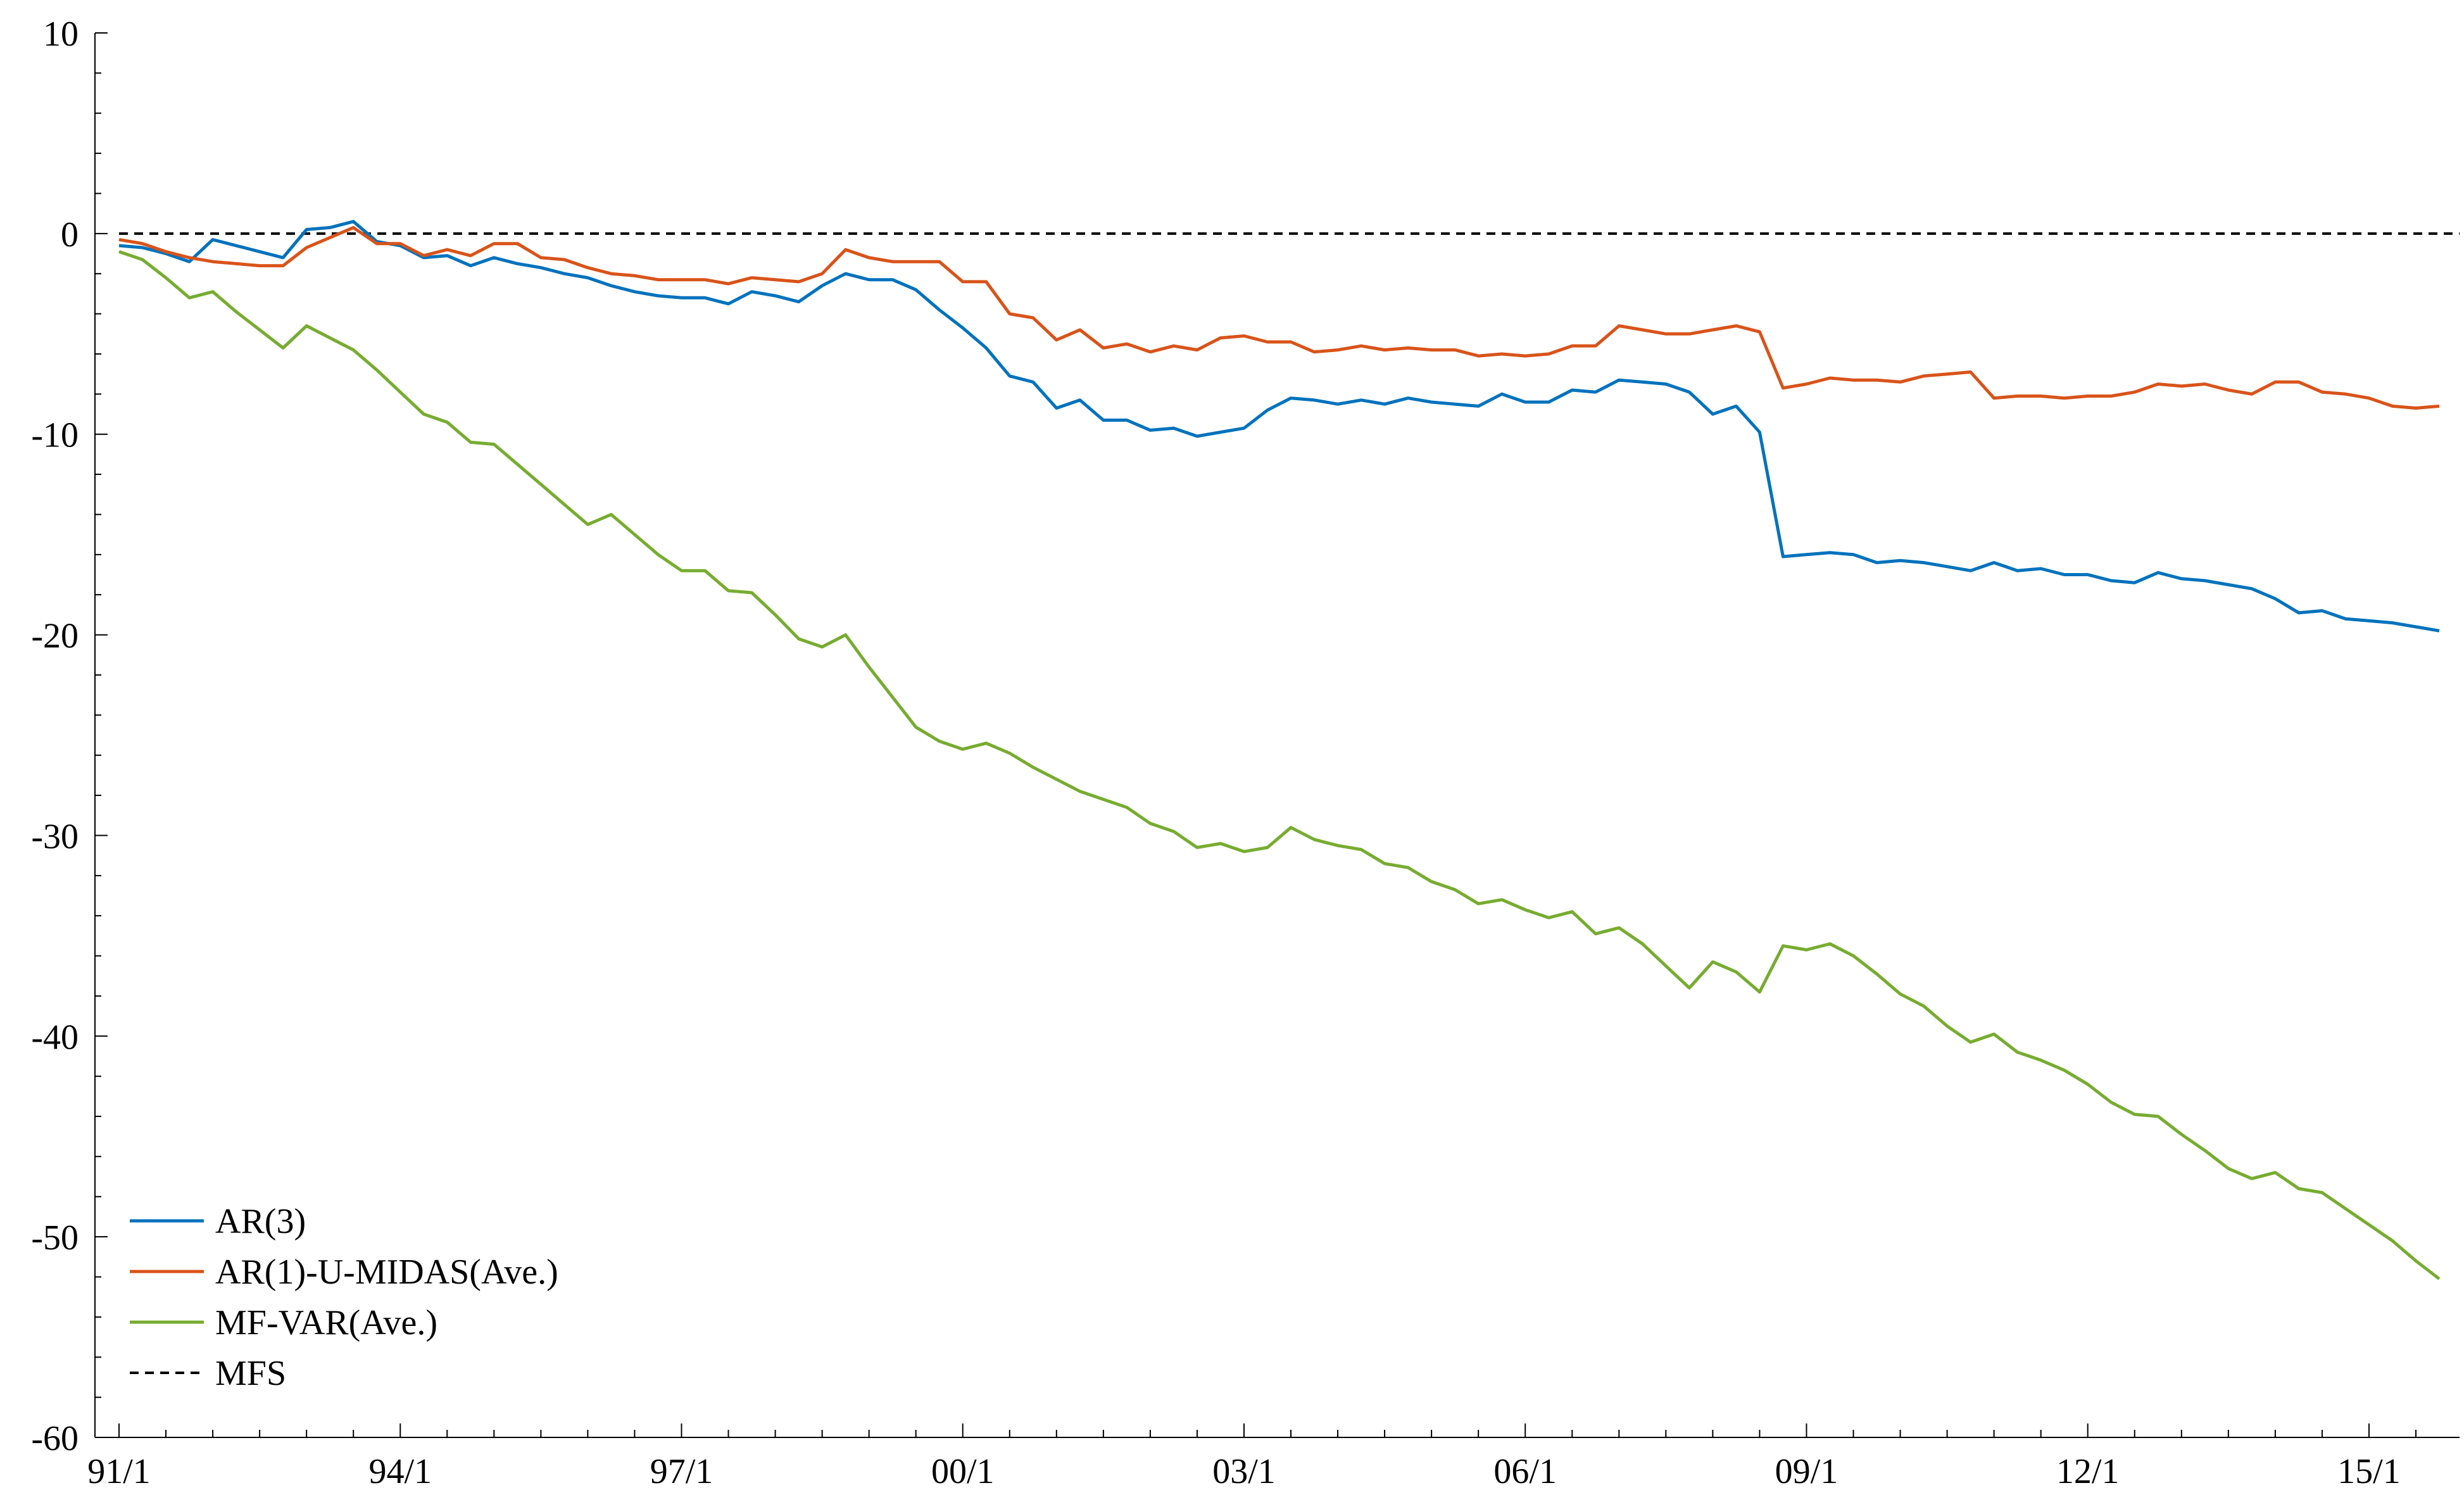  I want to click on y-tick-label: -30, so click(55, 836).